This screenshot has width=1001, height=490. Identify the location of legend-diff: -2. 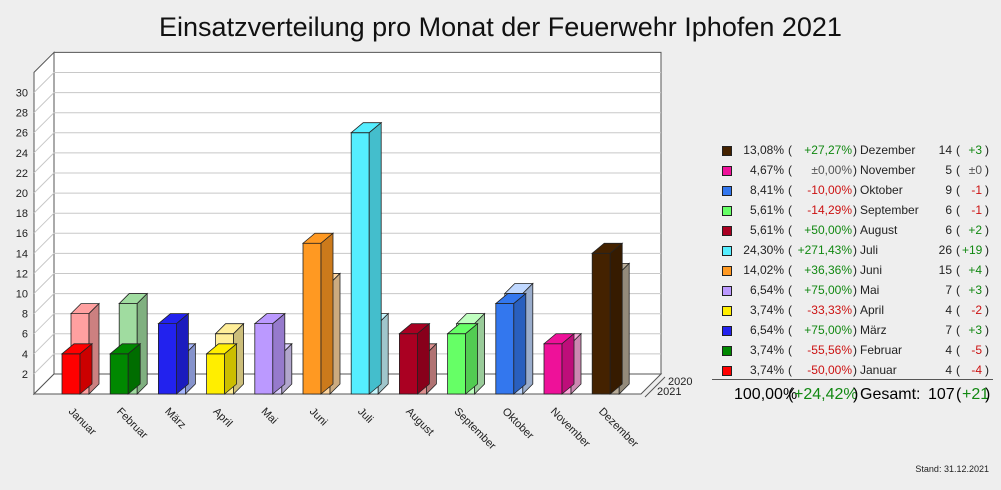
(976, 310).